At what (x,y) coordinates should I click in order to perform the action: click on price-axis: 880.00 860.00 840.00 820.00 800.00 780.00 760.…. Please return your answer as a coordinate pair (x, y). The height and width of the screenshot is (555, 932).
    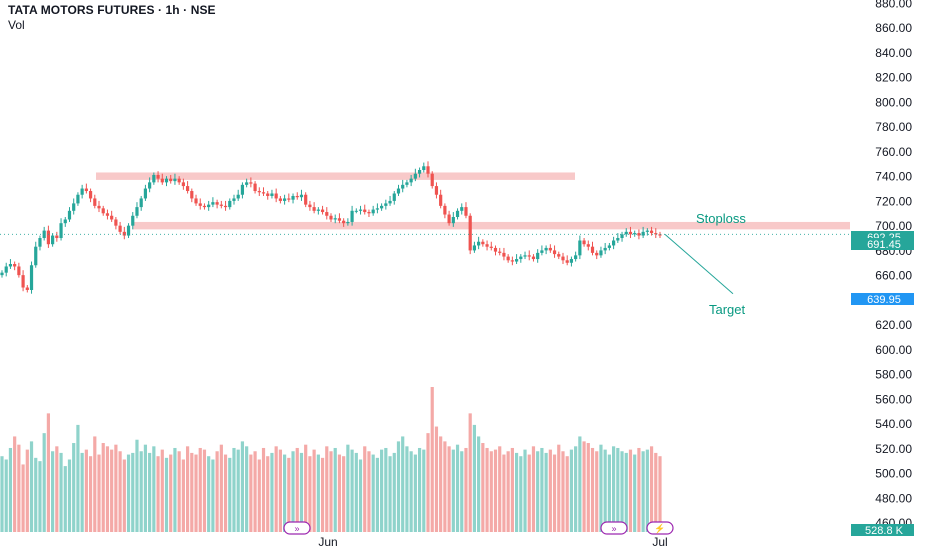
    Looking at the image, I should click on (893, 265).